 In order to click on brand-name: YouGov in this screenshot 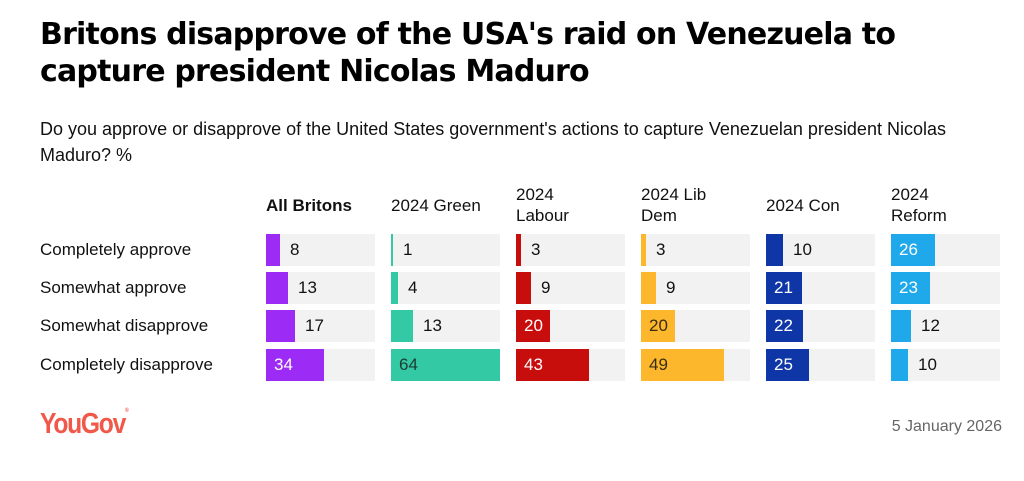, I will do `click(83, 424)`.